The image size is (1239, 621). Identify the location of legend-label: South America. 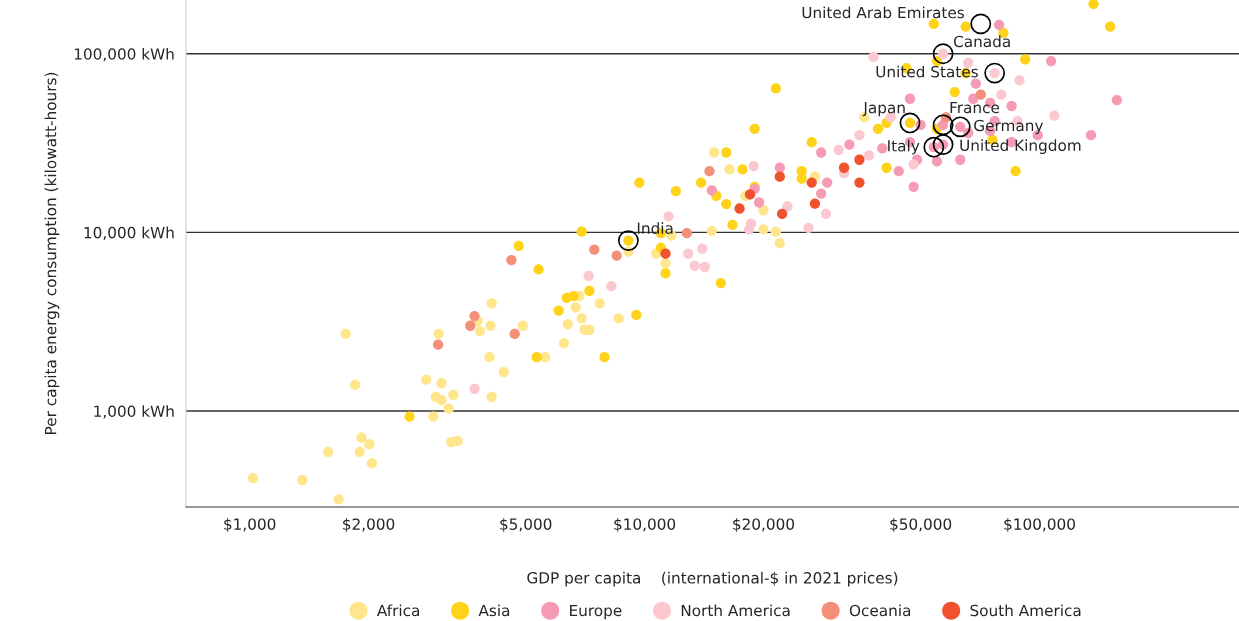
(1025, 610).